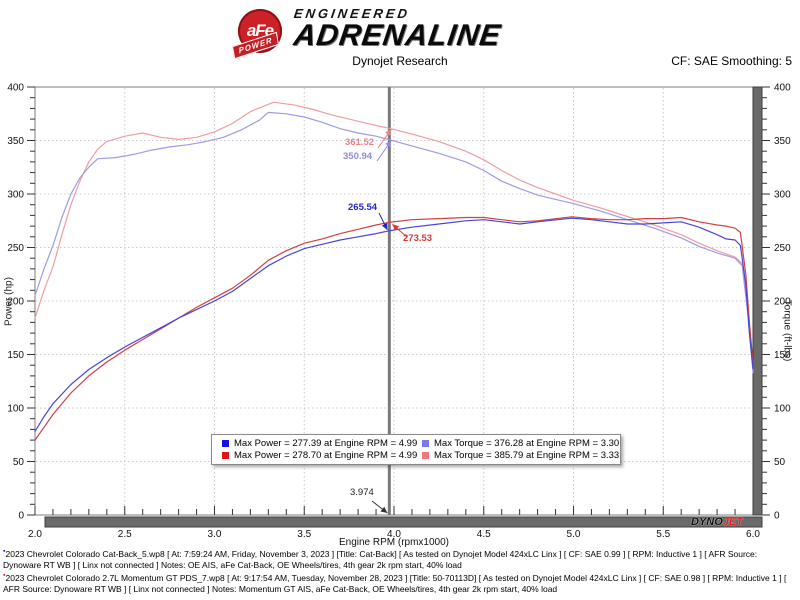 The width and height of the screenshot is (800, 600). Describe the element at coordinates (527, 455) in the screenshot. I see `legend-text: Max Torque = 385.79 at Engine RPM = 3.33` at that location.